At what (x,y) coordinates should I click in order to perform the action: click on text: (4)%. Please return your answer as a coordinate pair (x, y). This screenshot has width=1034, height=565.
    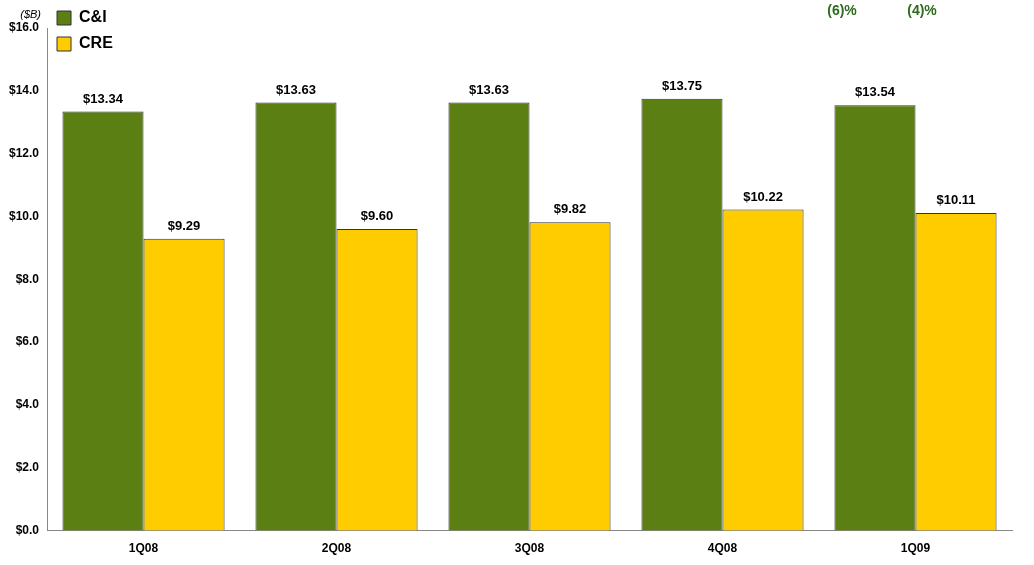
    Looking at the image, I should click on (922, 9).